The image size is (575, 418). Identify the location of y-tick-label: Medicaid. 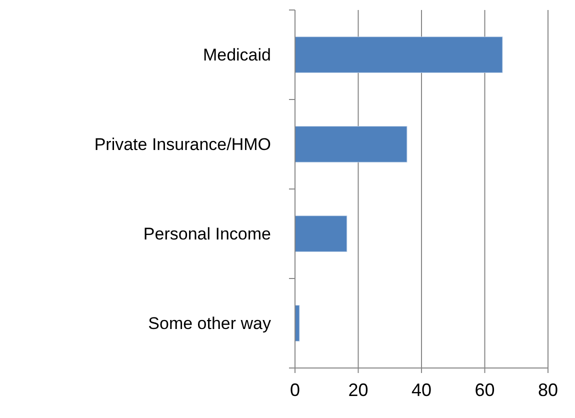
(236, 55).